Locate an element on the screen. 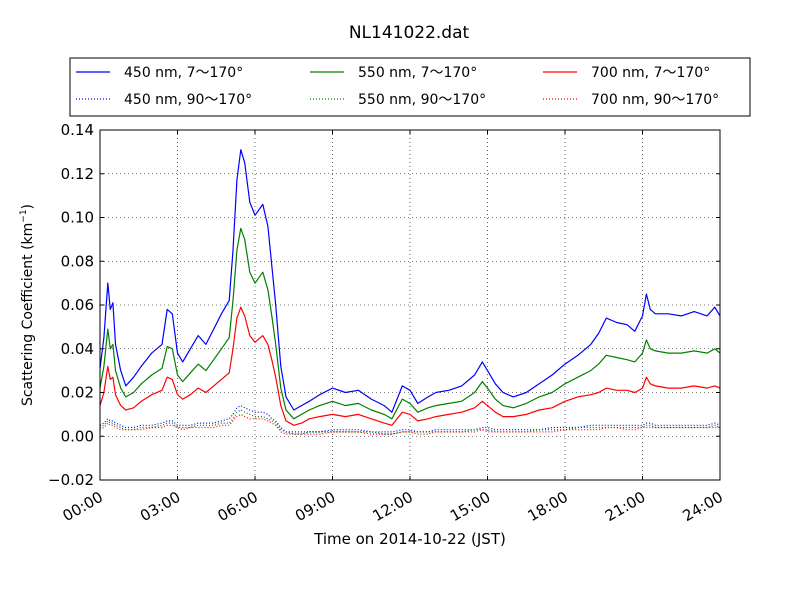 The width and height of the screenshot is (800, 600). legend-label-1: 550 nm, 7～170° is located at coordinates (417, 73).